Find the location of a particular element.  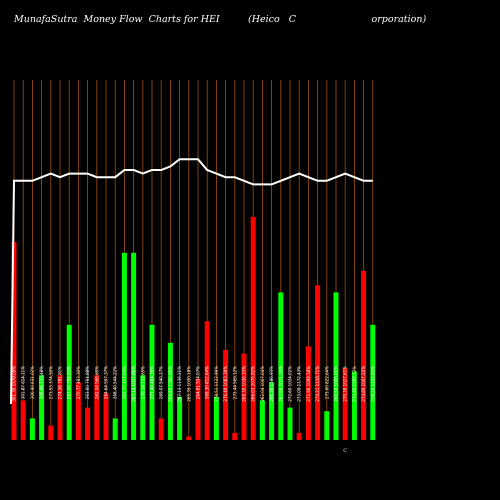

tick-label: 268.40 544.22% is located at coordinates (115, 382).